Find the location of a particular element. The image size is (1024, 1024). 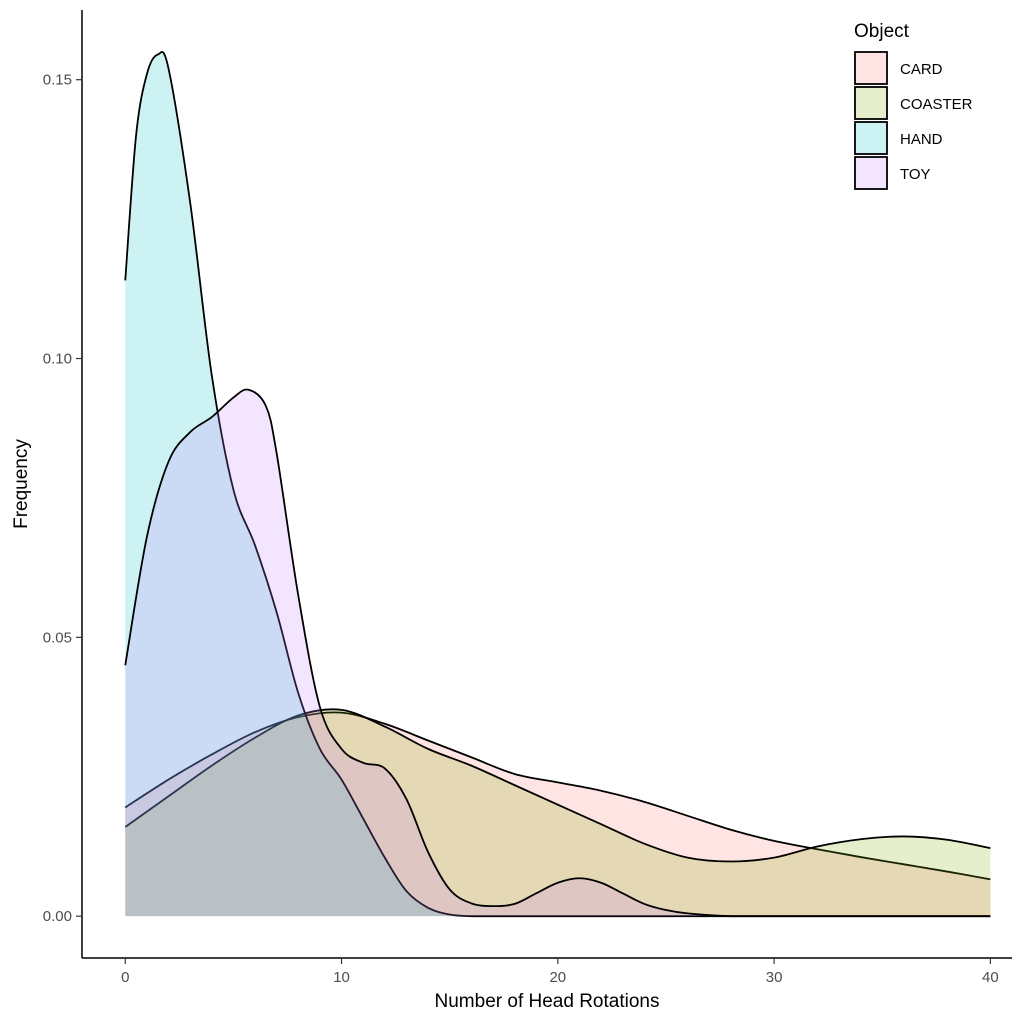

legend-key-bg-toy is located at coordinates (871, 173).